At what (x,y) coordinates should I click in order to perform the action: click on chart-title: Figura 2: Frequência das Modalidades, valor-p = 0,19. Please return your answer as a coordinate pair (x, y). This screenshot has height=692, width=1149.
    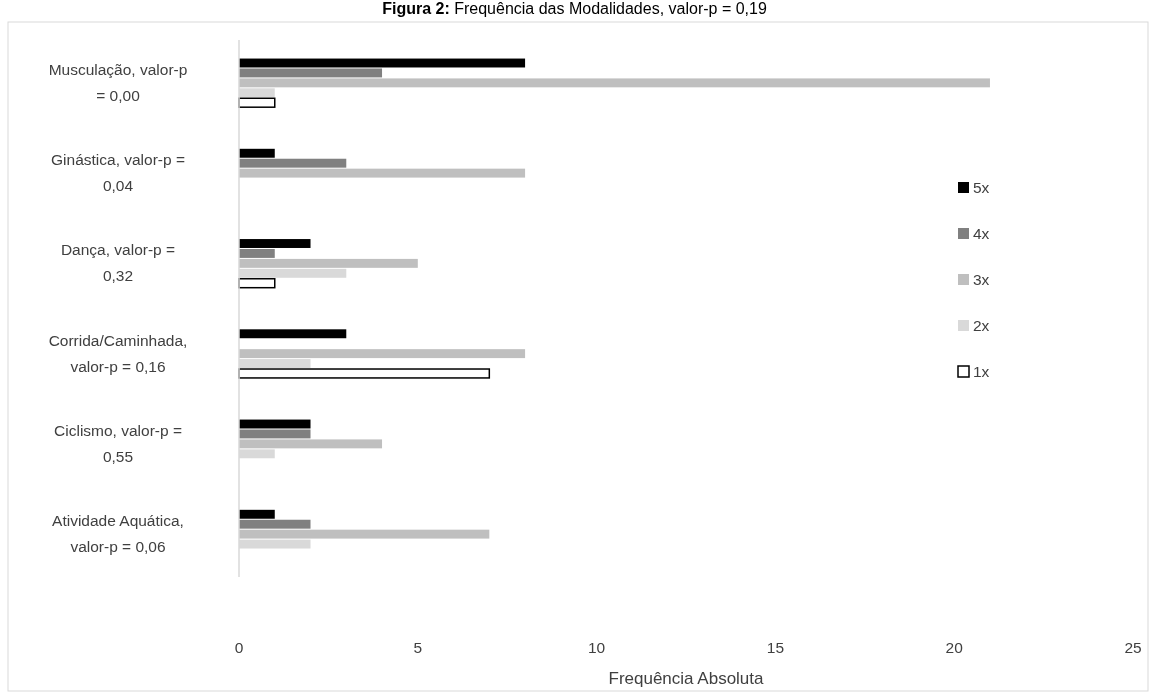
    Looking at the image, I should click on (574, 8).